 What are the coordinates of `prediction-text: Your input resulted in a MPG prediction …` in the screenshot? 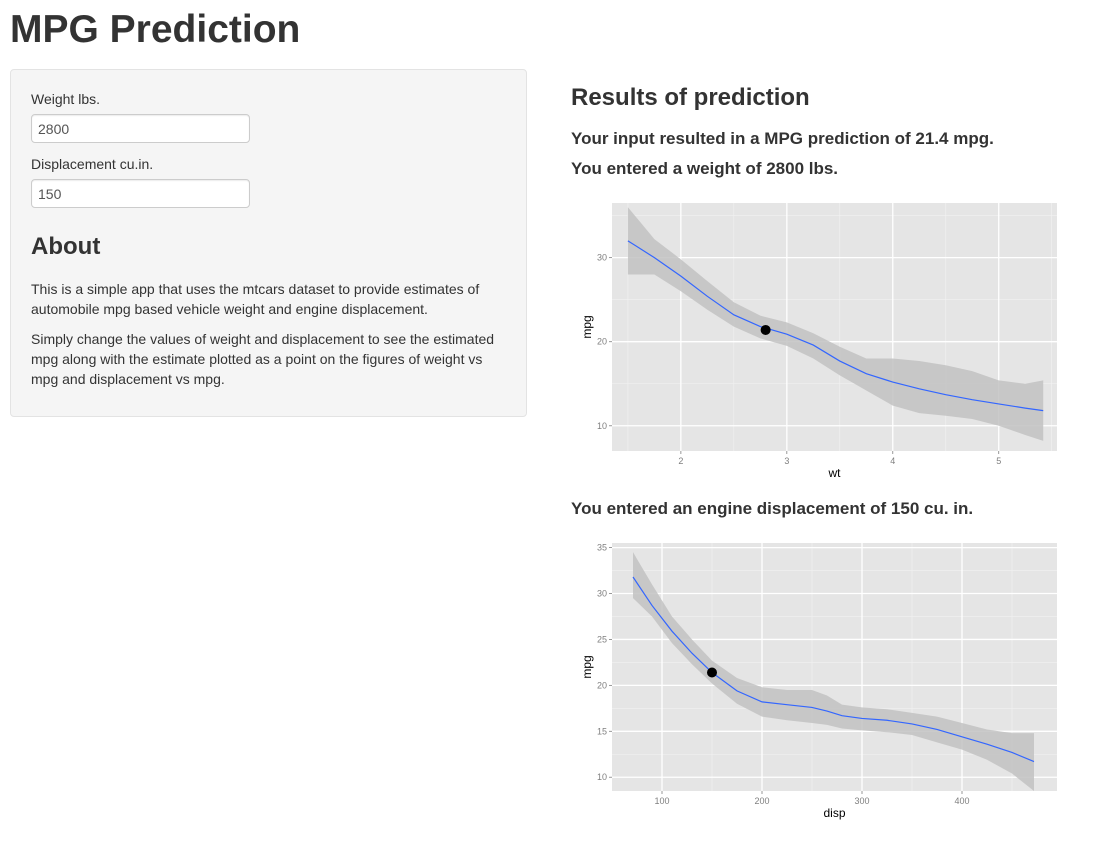 It's located at (782, 138).